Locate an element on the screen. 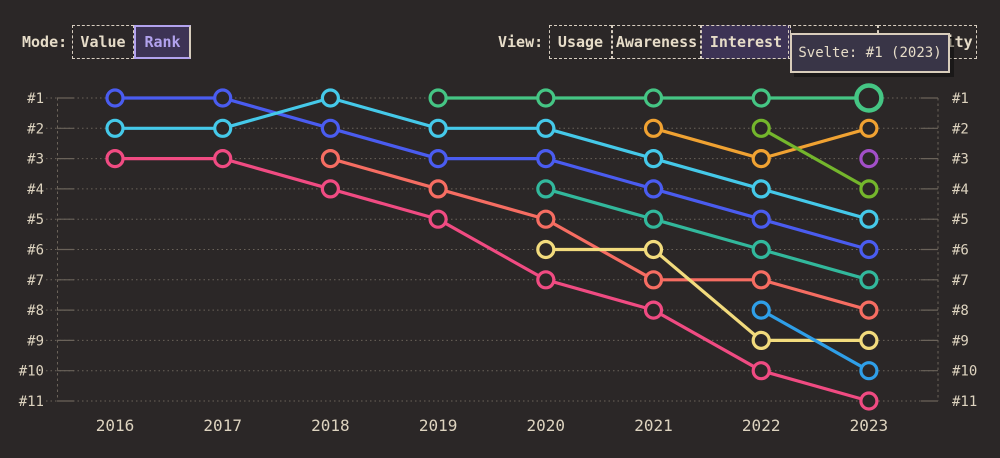  tooltip: Svelte: #1 (2023) is located at coordinates (870, 53).